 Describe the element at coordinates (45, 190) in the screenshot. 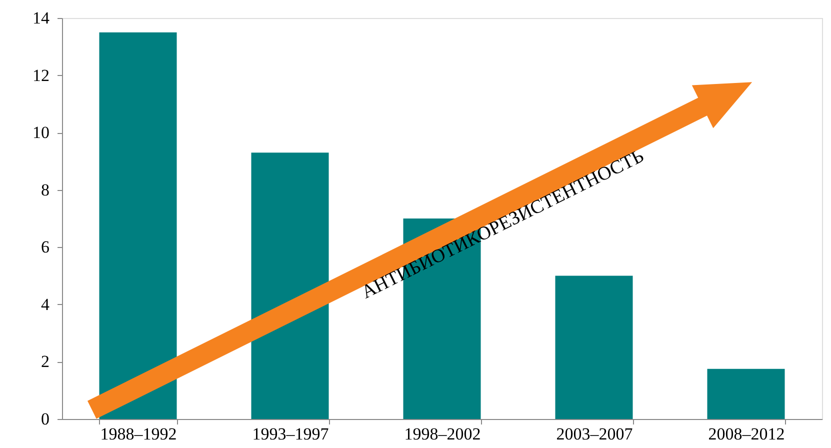

I see `y-tick-label: 8` at that location.